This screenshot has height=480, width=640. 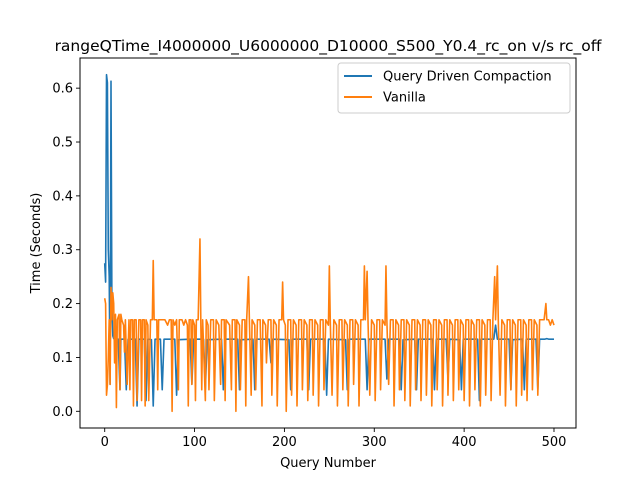 What do you see at coordinates (334, 439) in the screenshot?
I see `x-axis: 0 100 200 300 400 500` at bounding box center [334, 439].